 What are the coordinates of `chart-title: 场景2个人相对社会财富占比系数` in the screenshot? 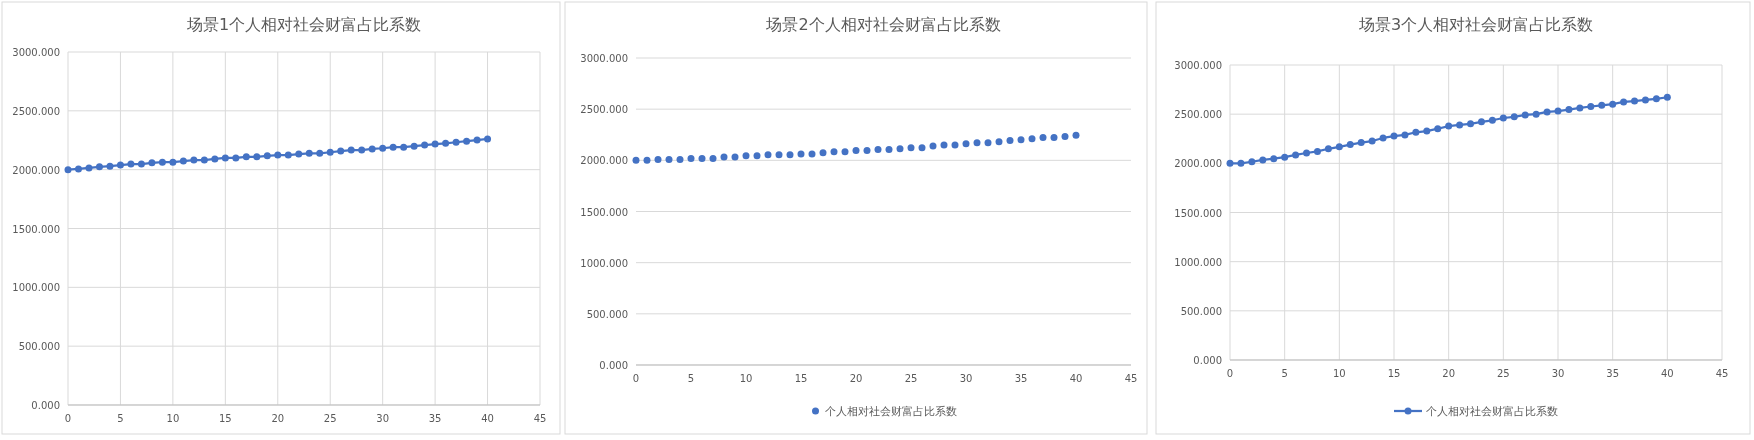 It's located at (883, 24).